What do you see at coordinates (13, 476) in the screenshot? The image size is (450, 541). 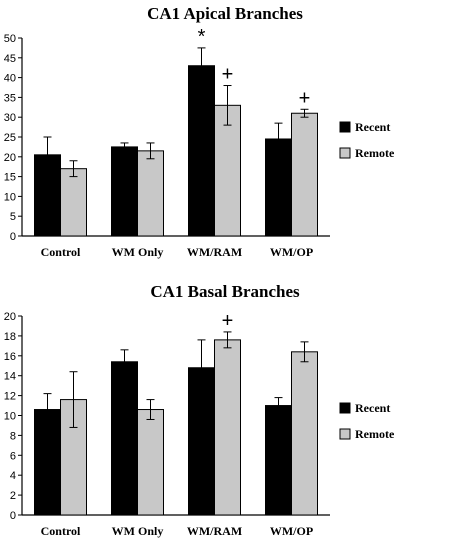 I see `y-tick-label: 4` at bounding box center [13, 476].